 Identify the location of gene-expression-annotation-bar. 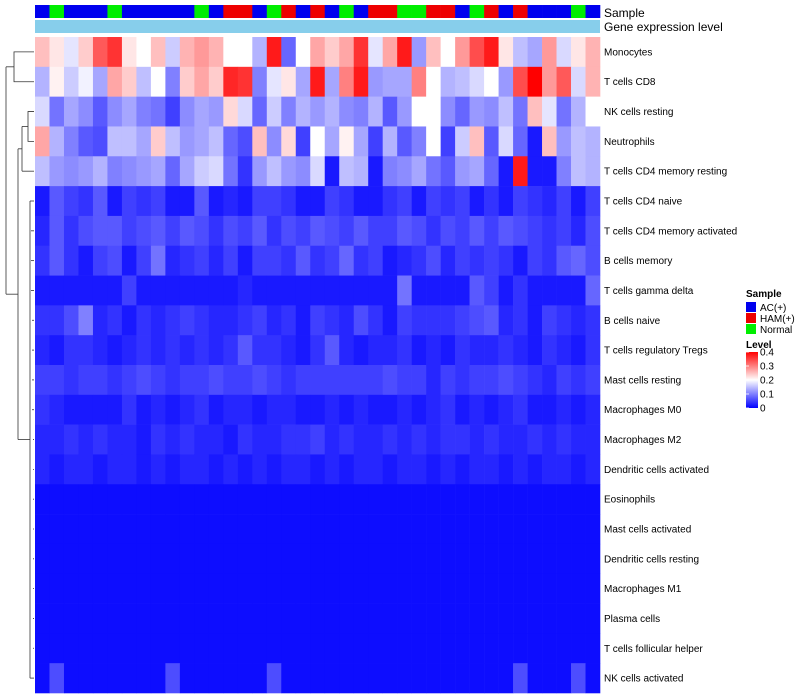
(317, 26).